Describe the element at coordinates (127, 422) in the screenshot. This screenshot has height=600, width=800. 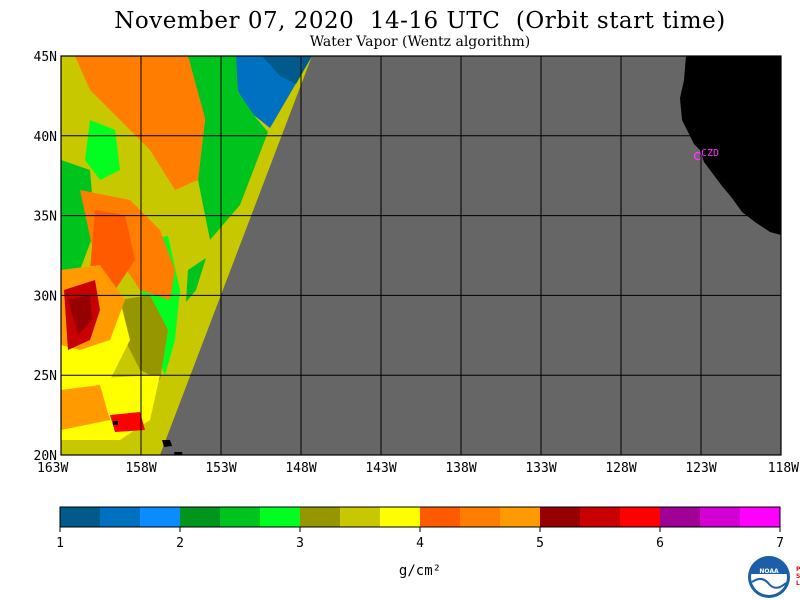
I see `swath-band-red-bottom` at that location.